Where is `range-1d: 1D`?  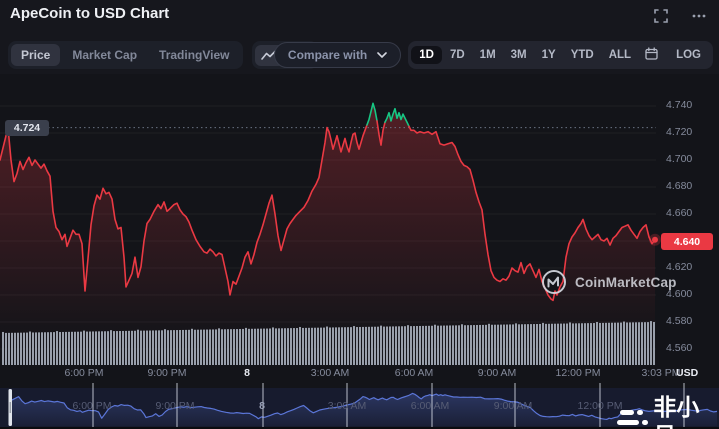
range-1d: 1D is located at coordinates (426, 55).